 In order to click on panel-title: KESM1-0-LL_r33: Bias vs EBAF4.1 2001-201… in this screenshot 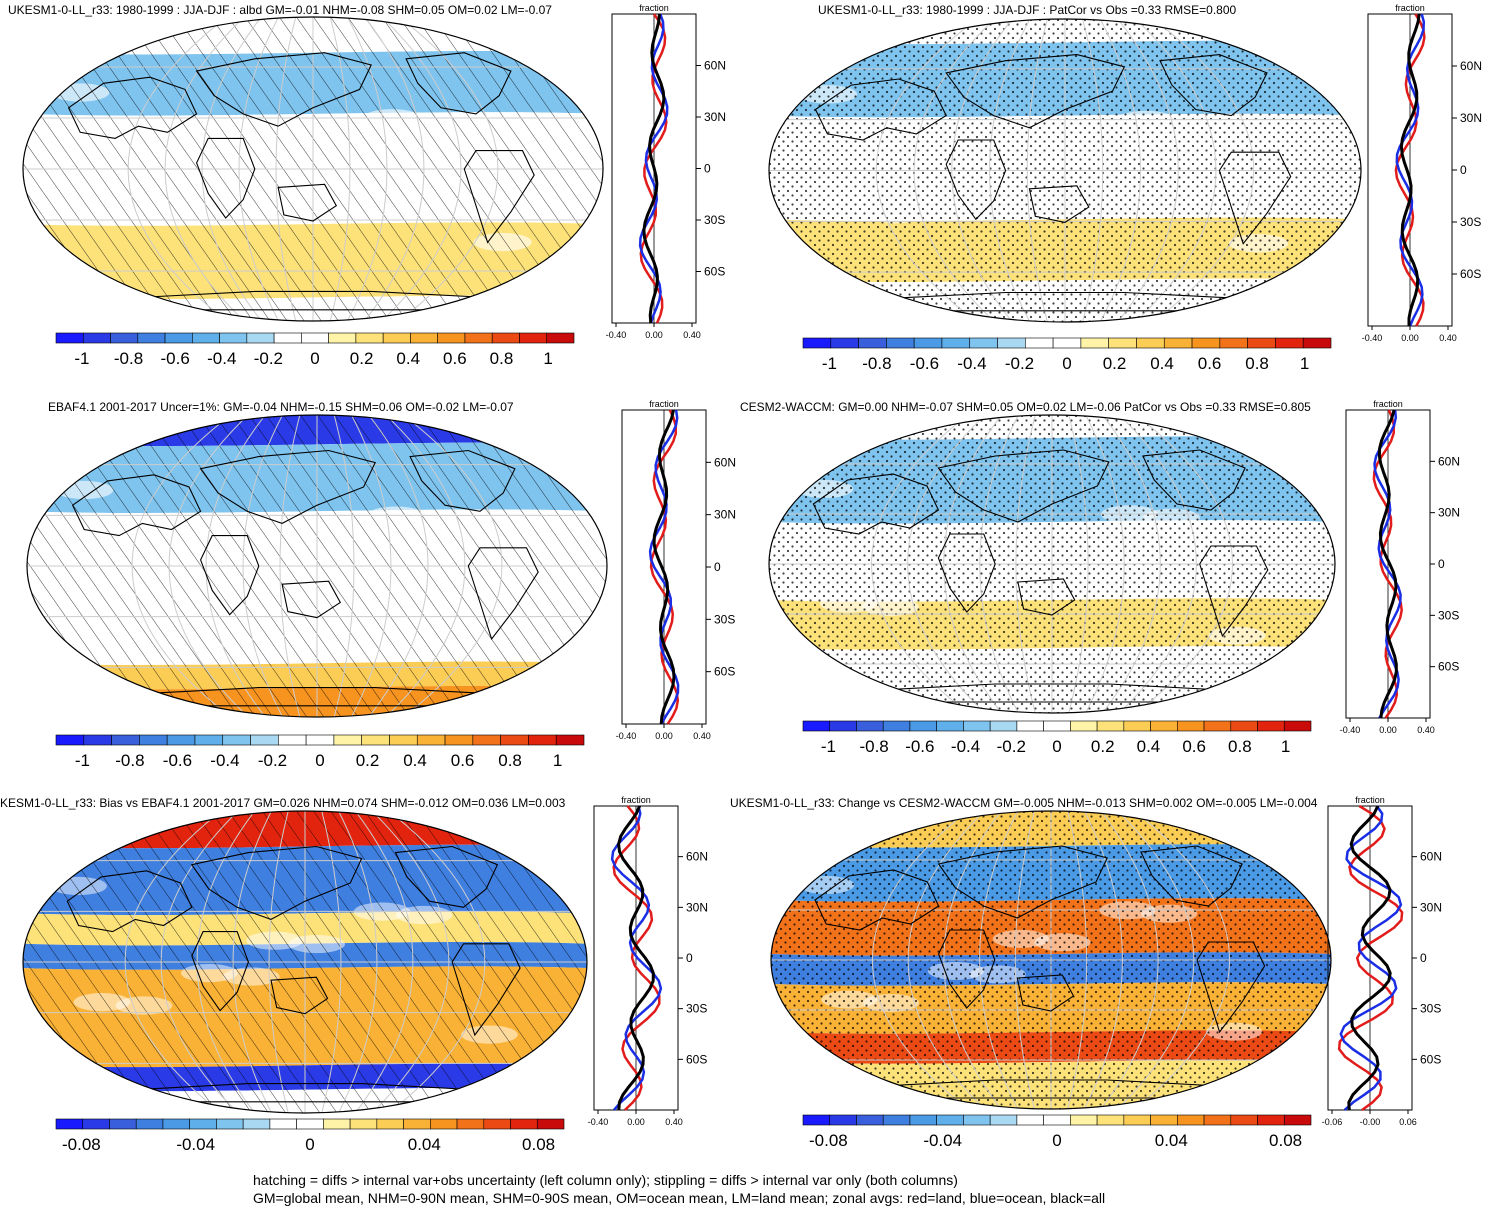, I will do `click(283, 803)`.